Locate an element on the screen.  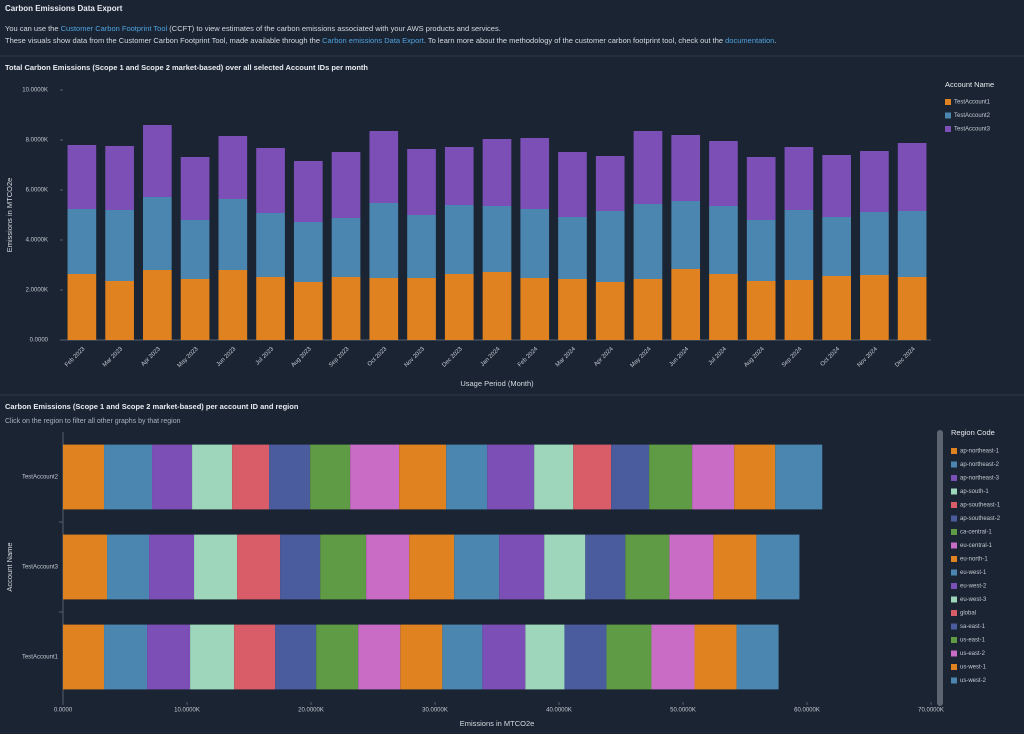
legend-label: TestAccount3 is located at coordinates (972, 130).